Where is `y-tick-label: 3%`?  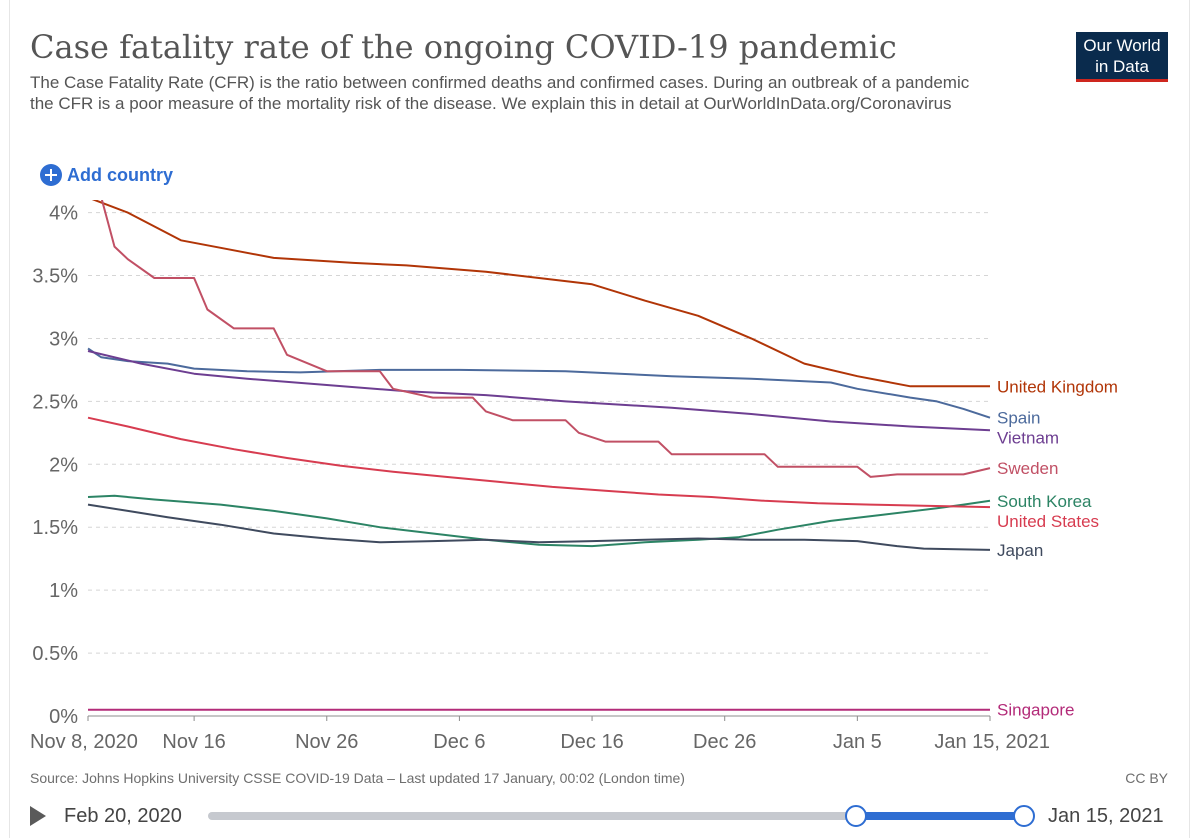
y-tick-label: 3% is located at coordinates (63, 339).